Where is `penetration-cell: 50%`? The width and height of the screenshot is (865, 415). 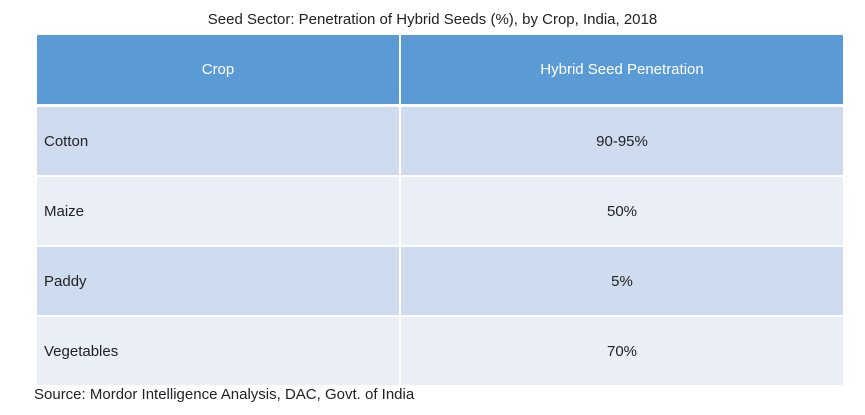 penetration-cell: 50% is located at coordinates (621, 211).